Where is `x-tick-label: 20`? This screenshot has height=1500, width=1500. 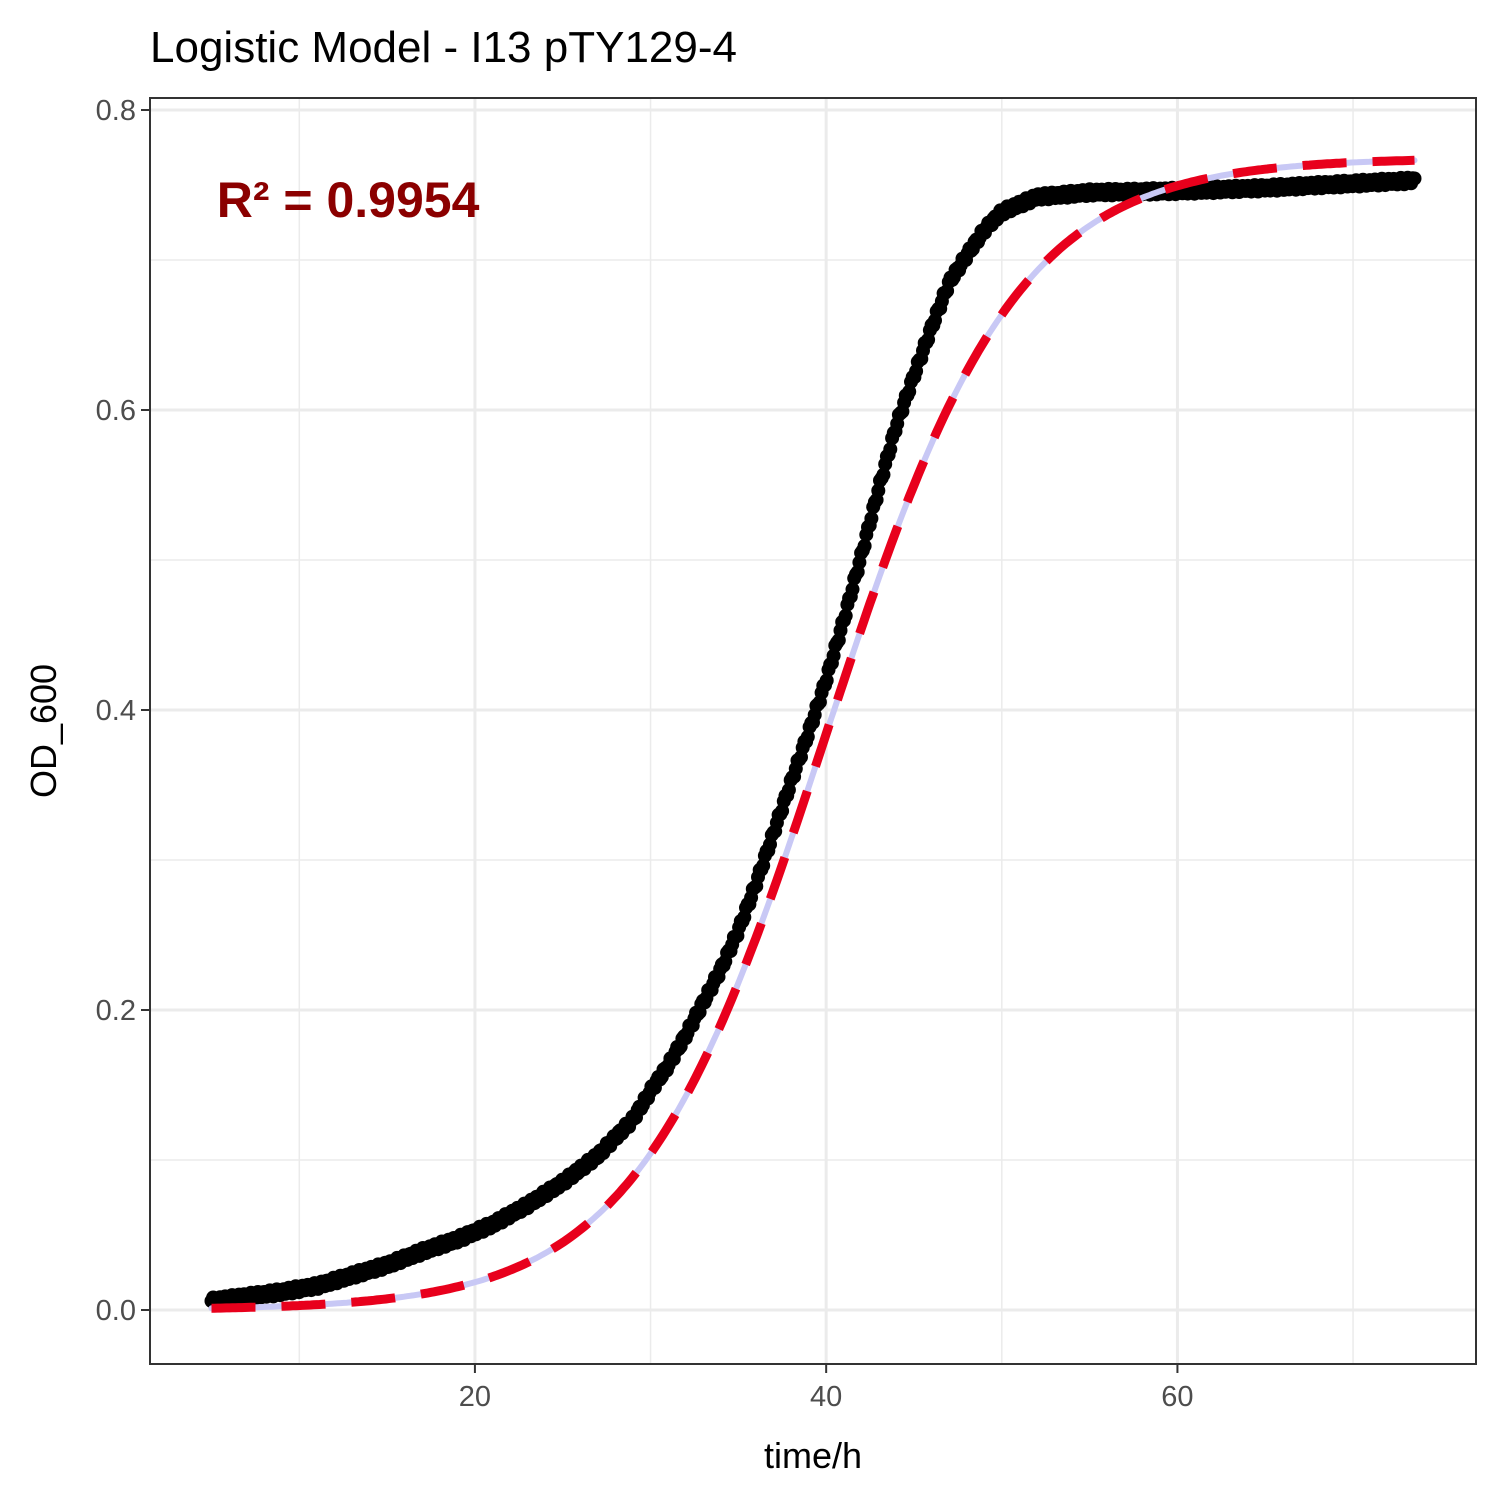
x-tick-label: 20 is located at coordinates (475, 1397).